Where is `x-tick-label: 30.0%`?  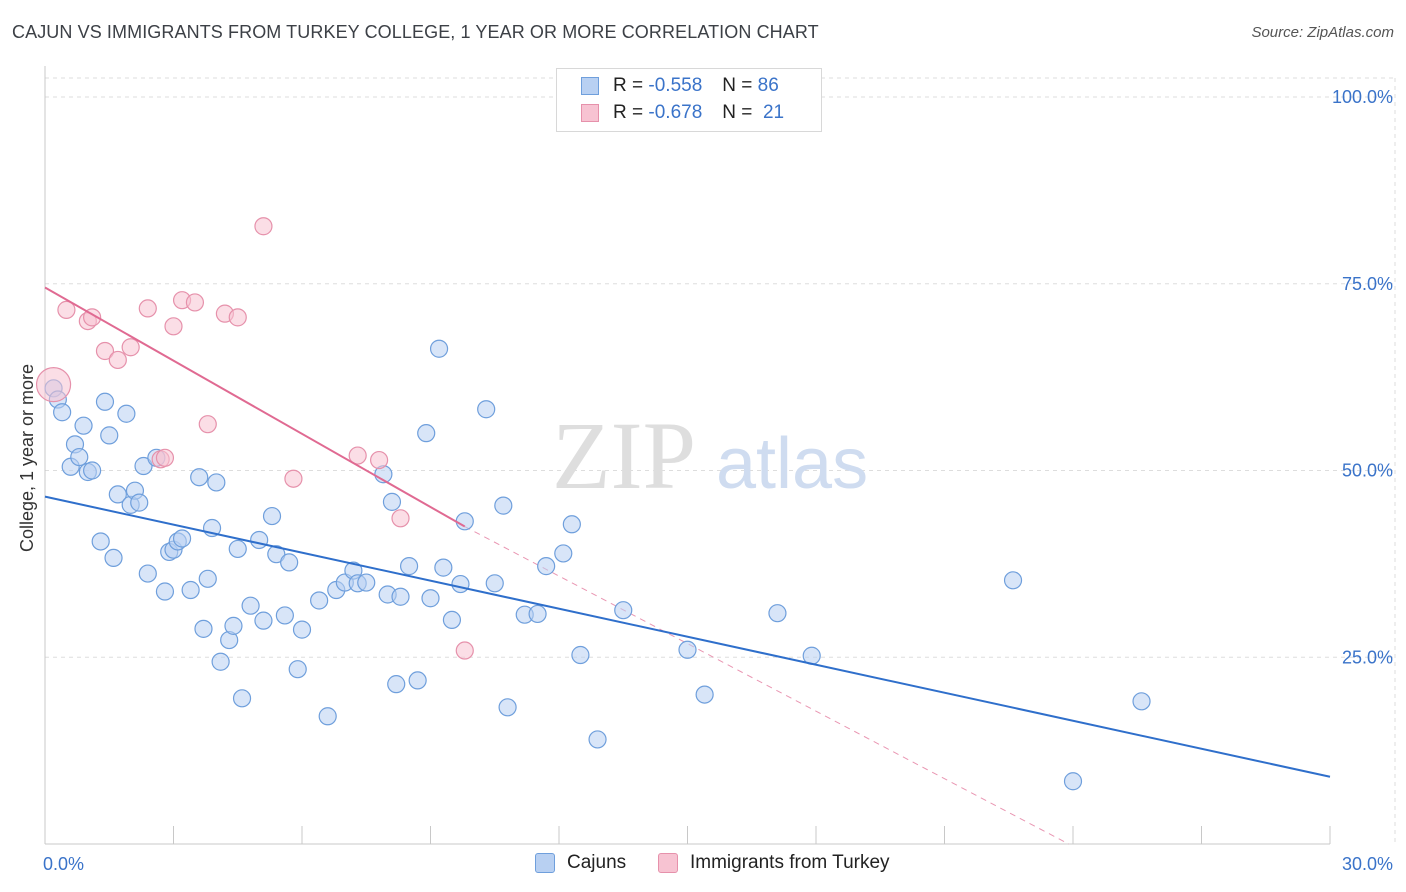 x-tick-label: 30.0% is located at coordinates (1367, 864).